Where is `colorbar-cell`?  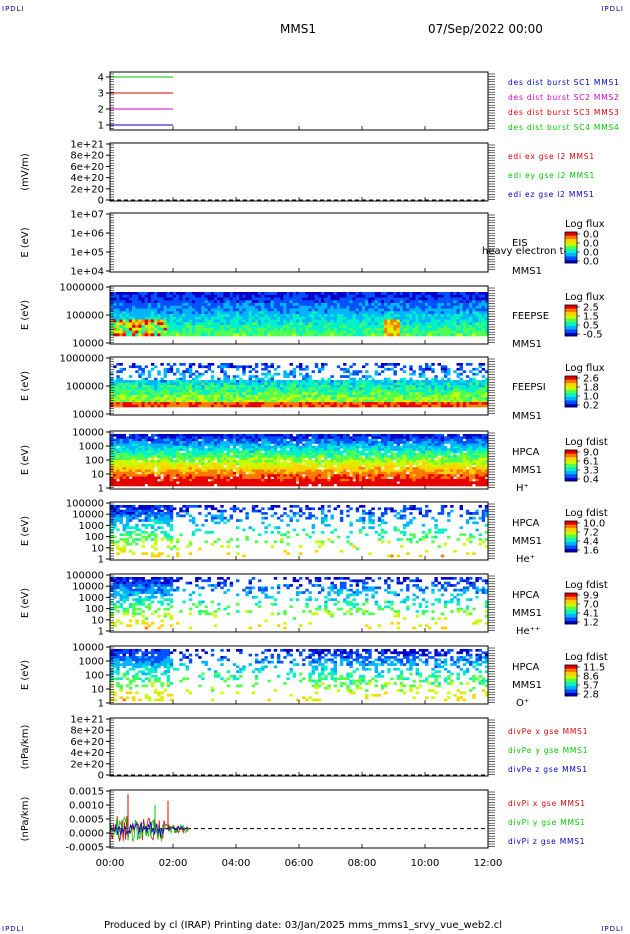 colorbar-cell is located at coordinates (571, 240).